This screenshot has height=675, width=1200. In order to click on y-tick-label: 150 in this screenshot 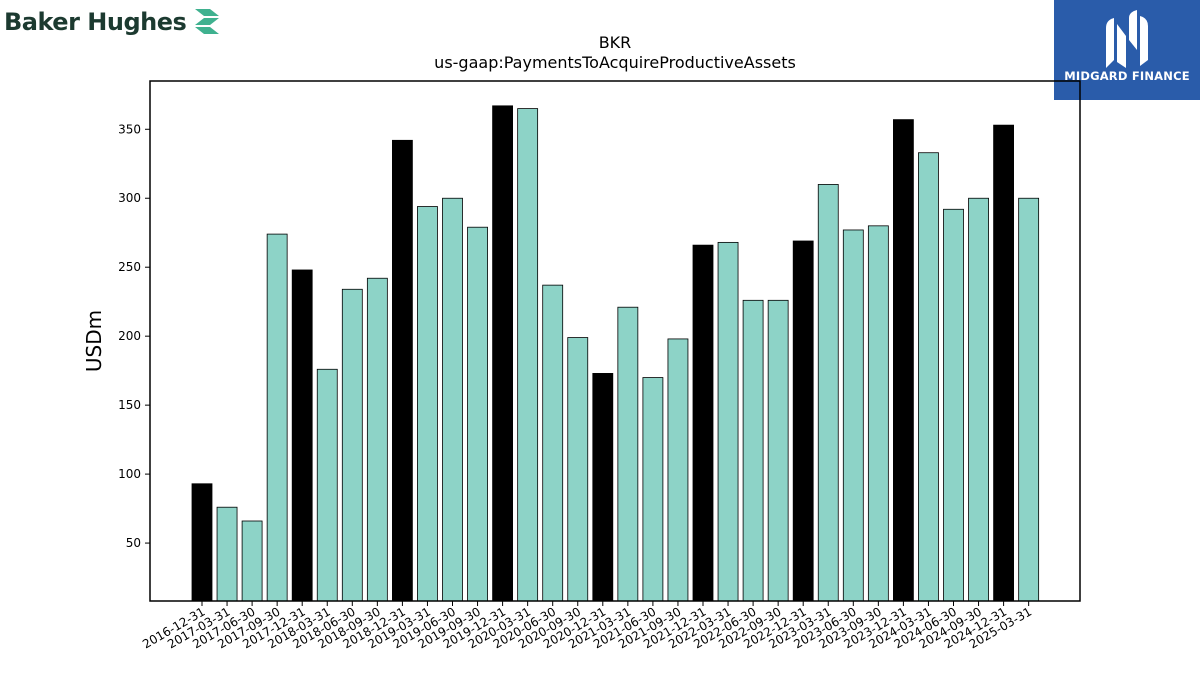, I will do `click(129, 405)`.